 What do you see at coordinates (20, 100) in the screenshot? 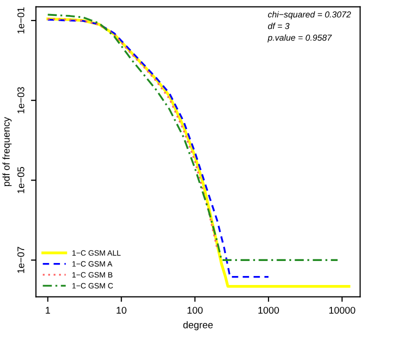
I see `y-tick-label: 1e−03` at bounding box center [20, 100].